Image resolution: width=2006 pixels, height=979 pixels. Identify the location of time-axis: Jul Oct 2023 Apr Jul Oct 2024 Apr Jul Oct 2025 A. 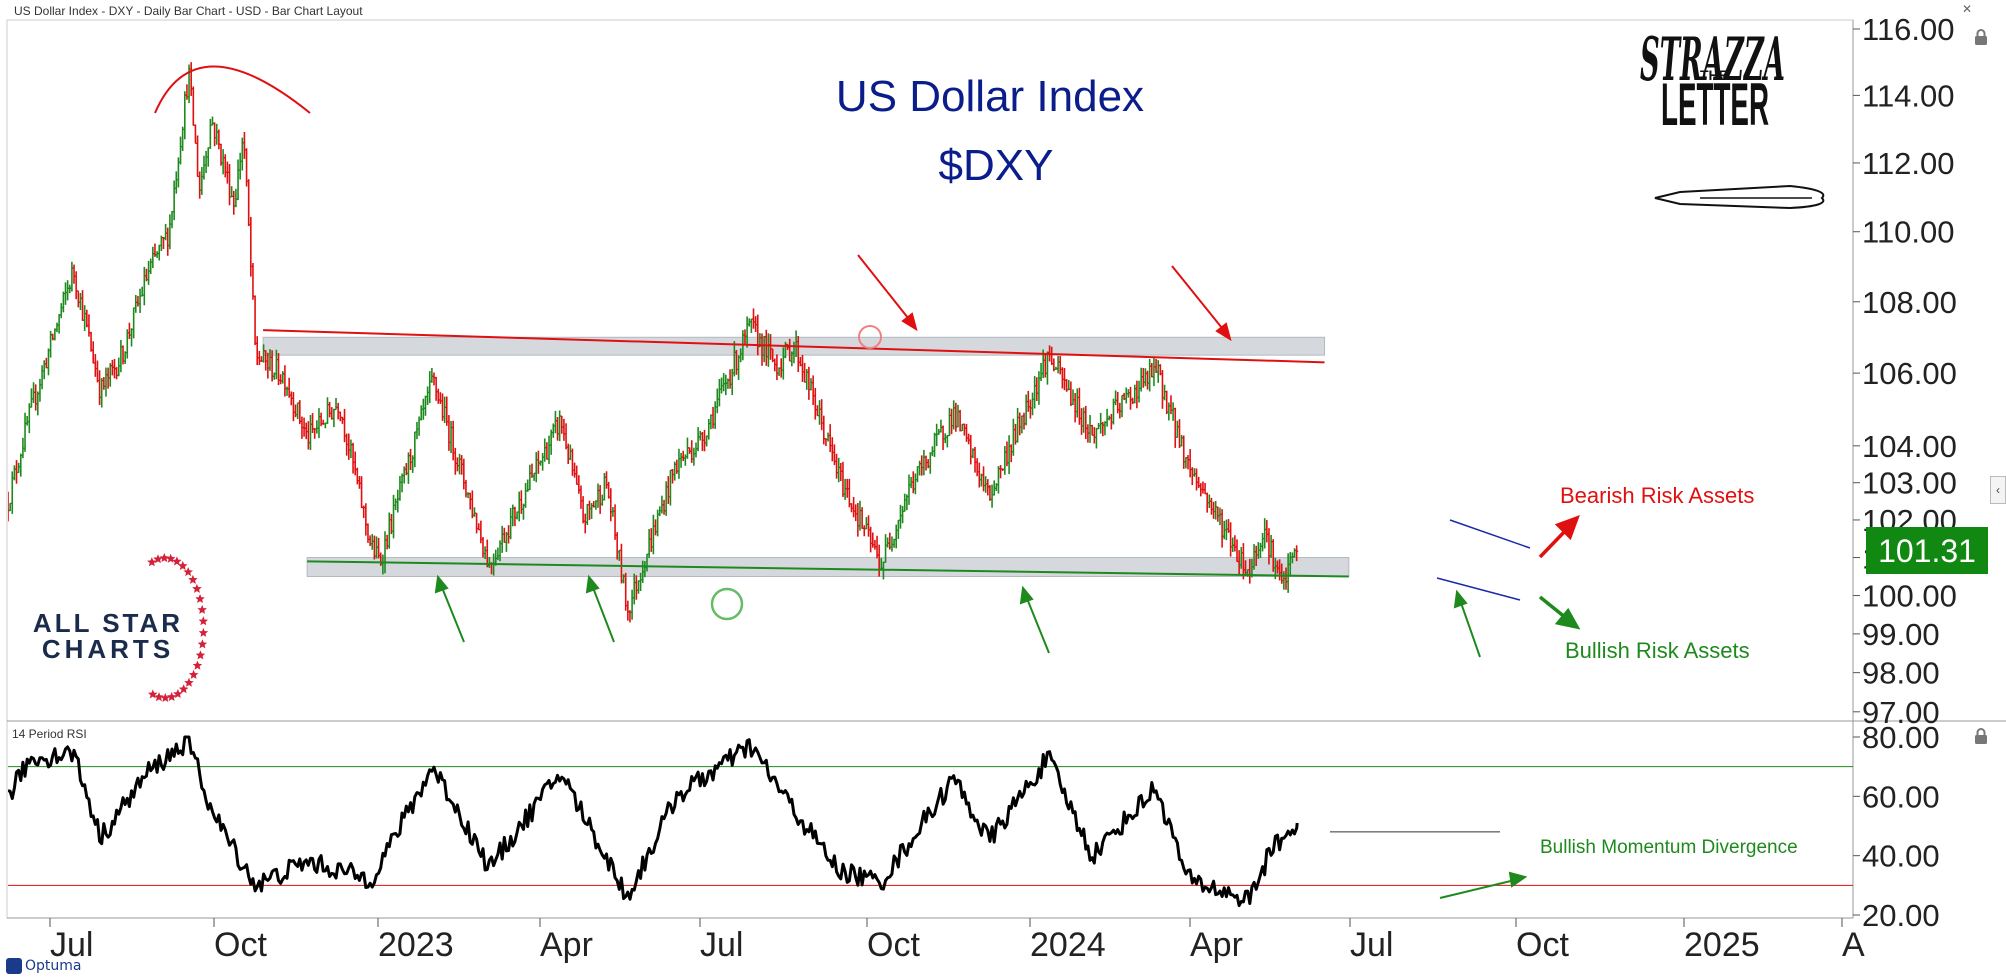
(957, 941).